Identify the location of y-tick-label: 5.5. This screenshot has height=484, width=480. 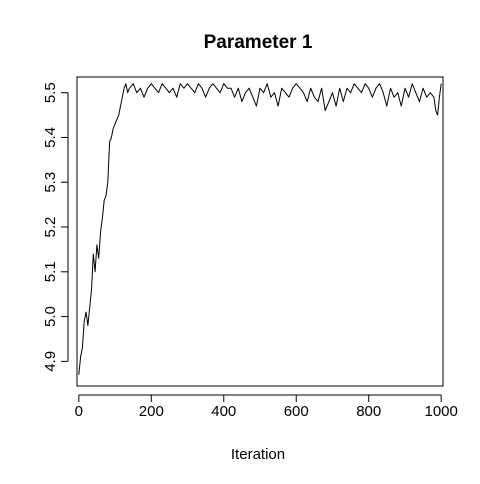
(50, 92).